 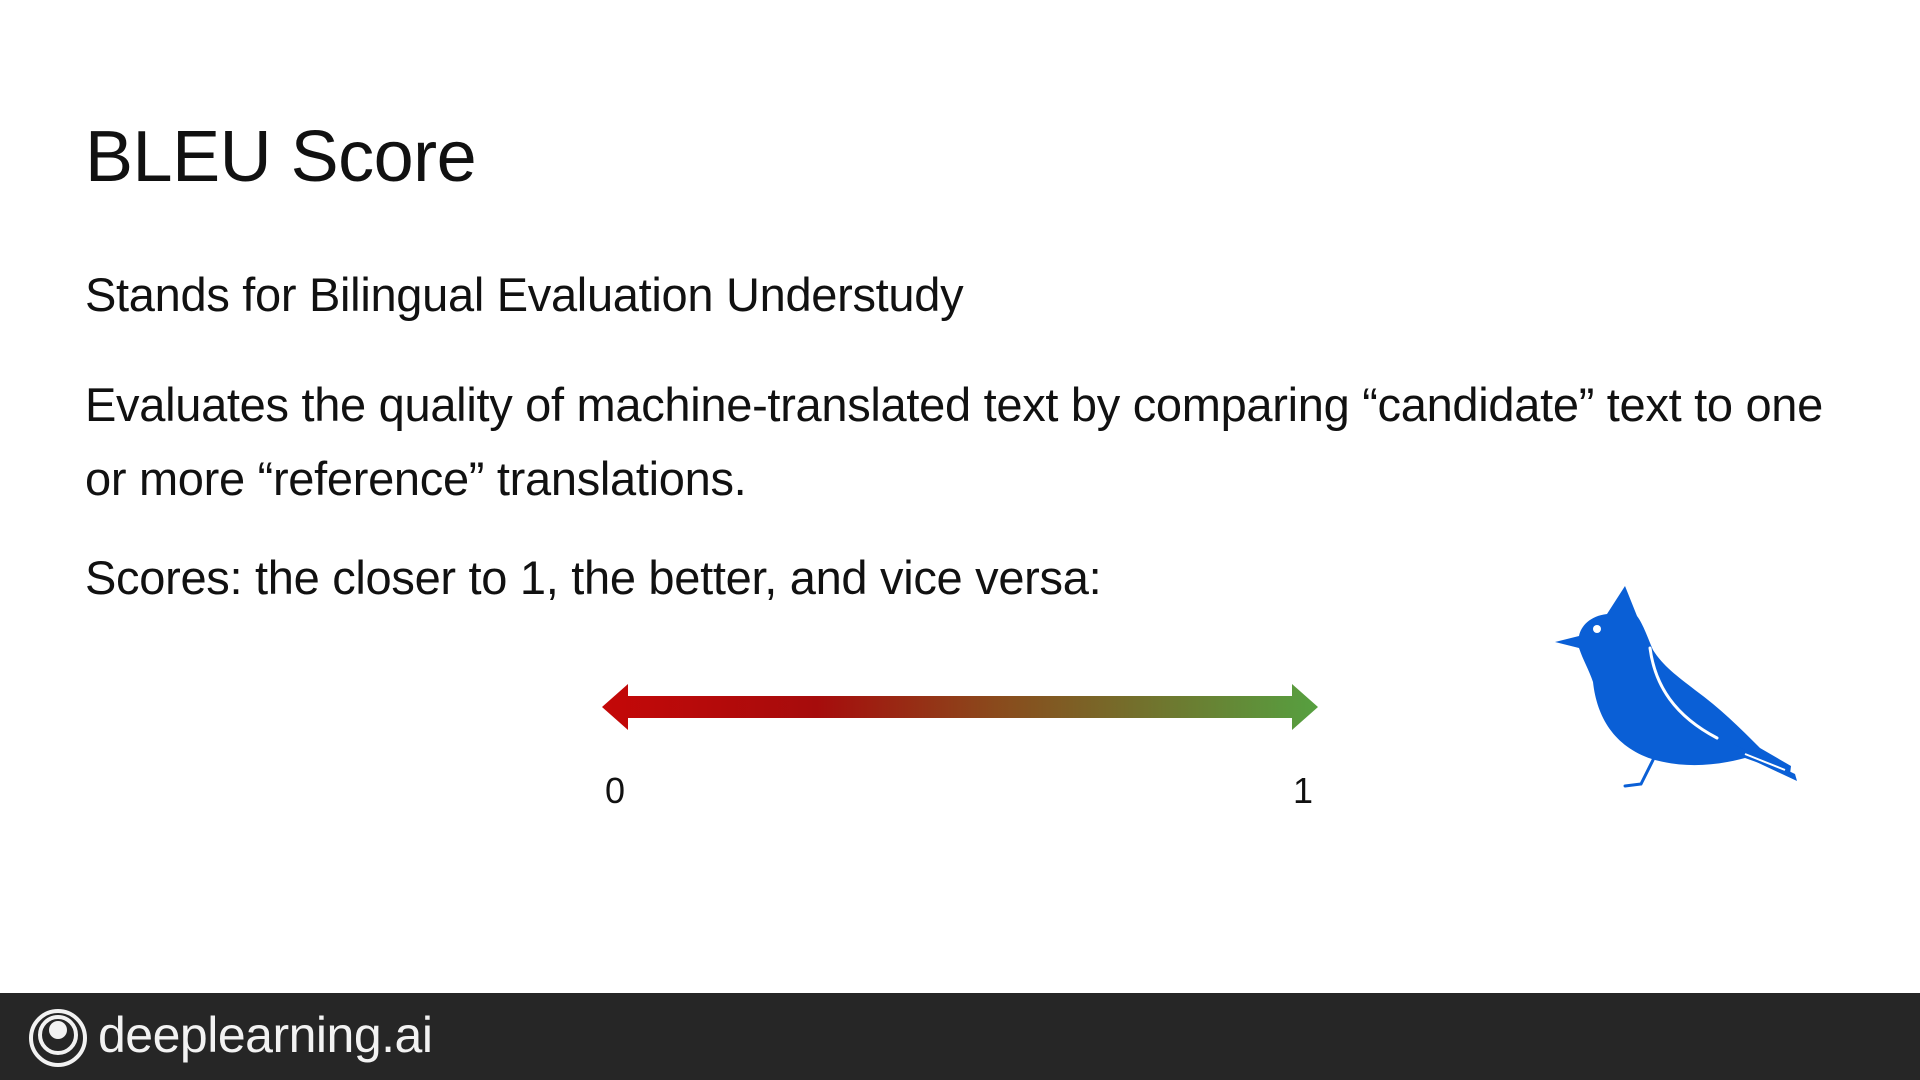 What do you see at coordinates (265, 1035) in the screenshot?
I see `brand-name: deeplearning.ai` at bounding box center [265, 1035].